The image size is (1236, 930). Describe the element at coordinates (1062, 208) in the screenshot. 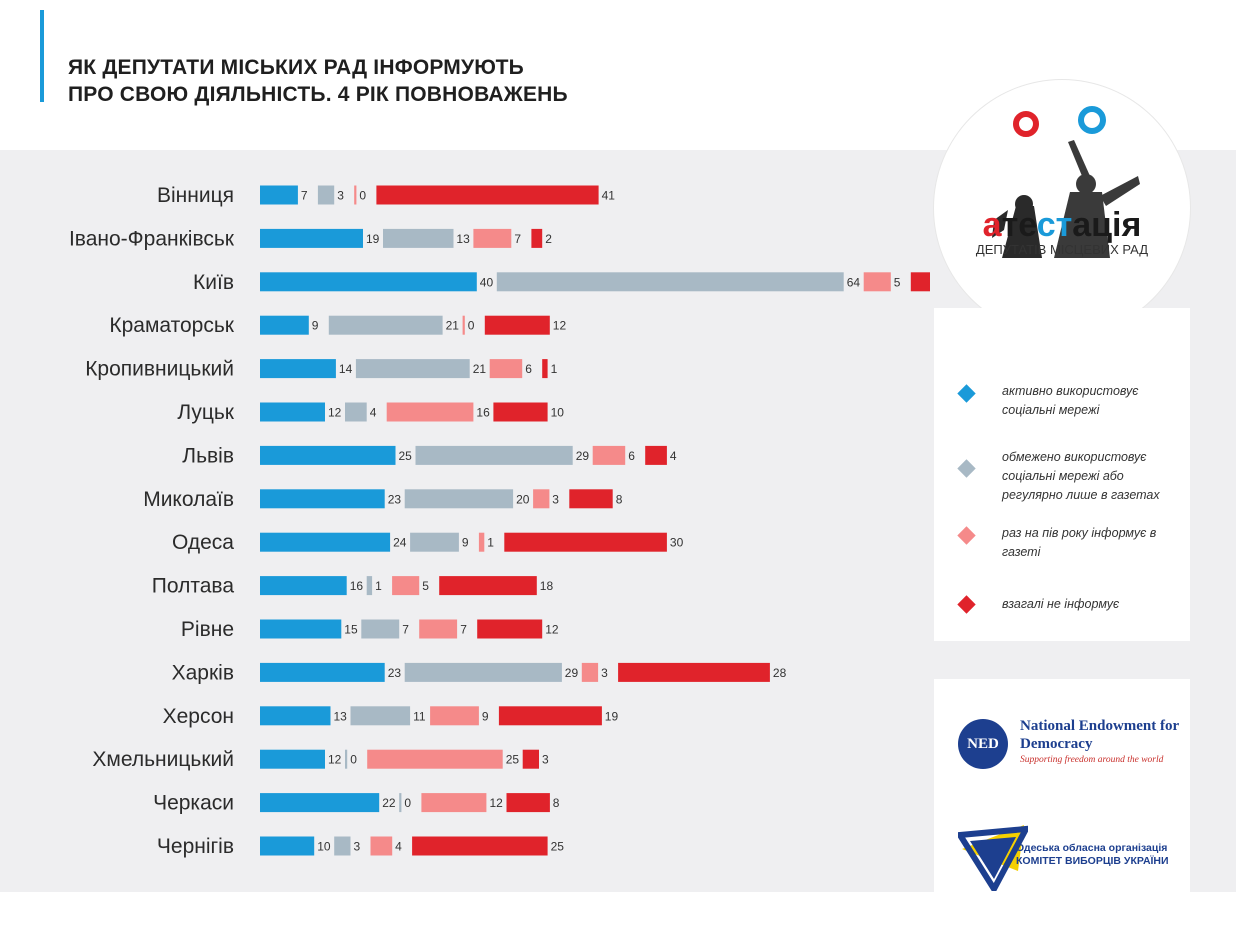

I see `logo-badge` at that location.